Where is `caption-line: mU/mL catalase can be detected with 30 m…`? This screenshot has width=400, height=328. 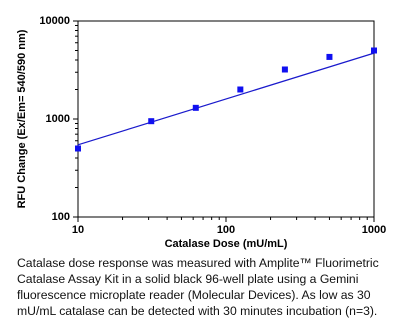
caption-line: mU/mL catalase can be detected with 30 m… is located at coordinates (197, 311).